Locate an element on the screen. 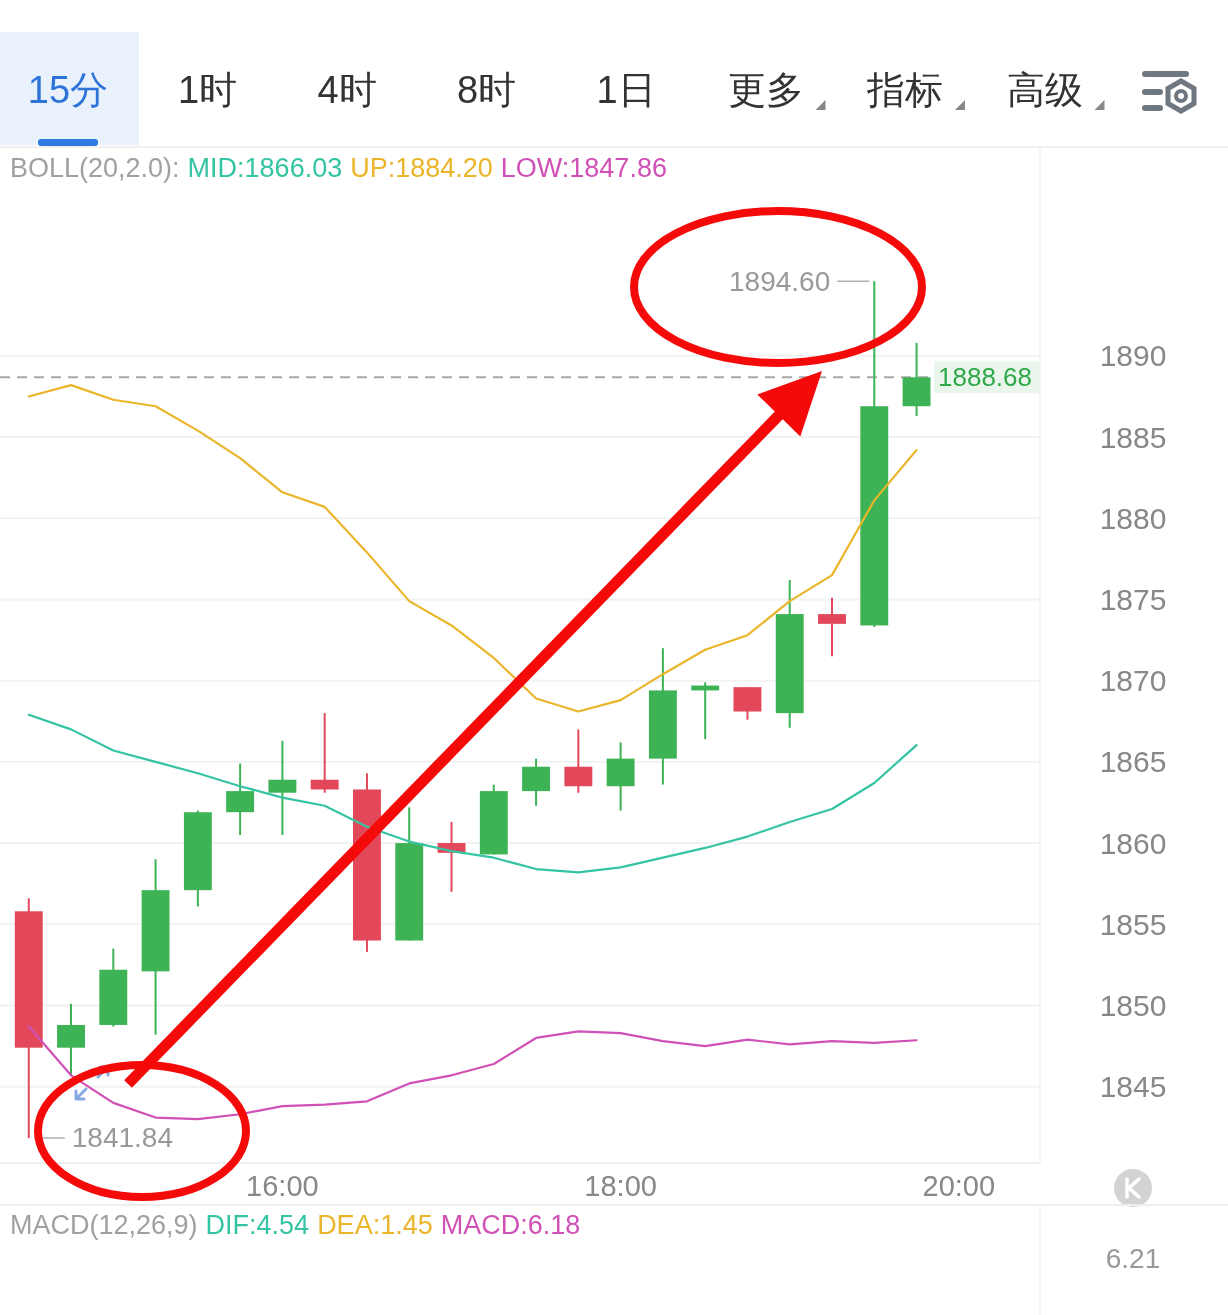 The width and height of the screenshot is (1228, 1315). text: 1时 is located at coordinates (207, 90).